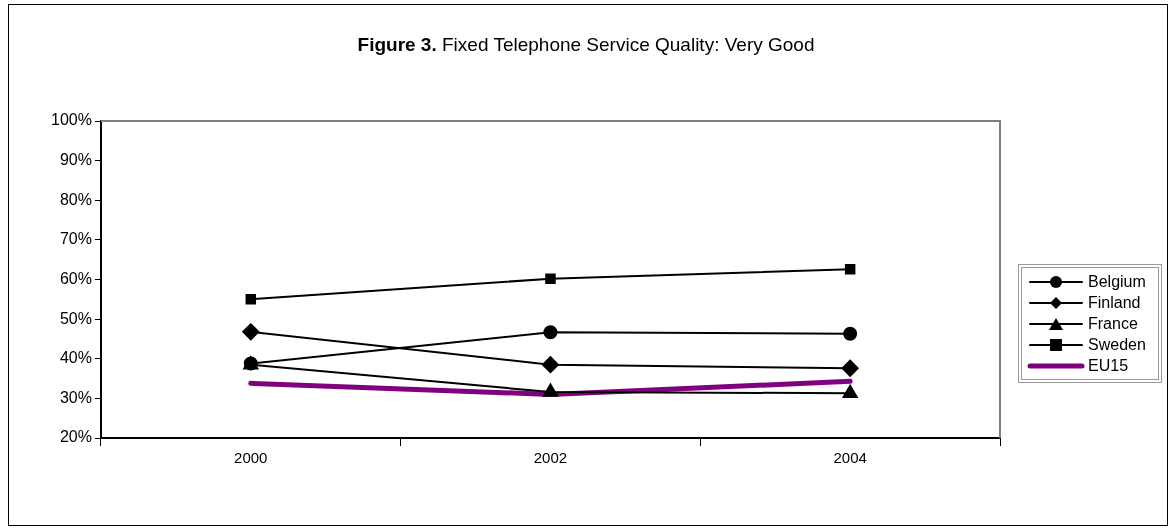 This screenshot has height=530, width=1172. I want to click on legend-label: EU15, so click(1108, 365).